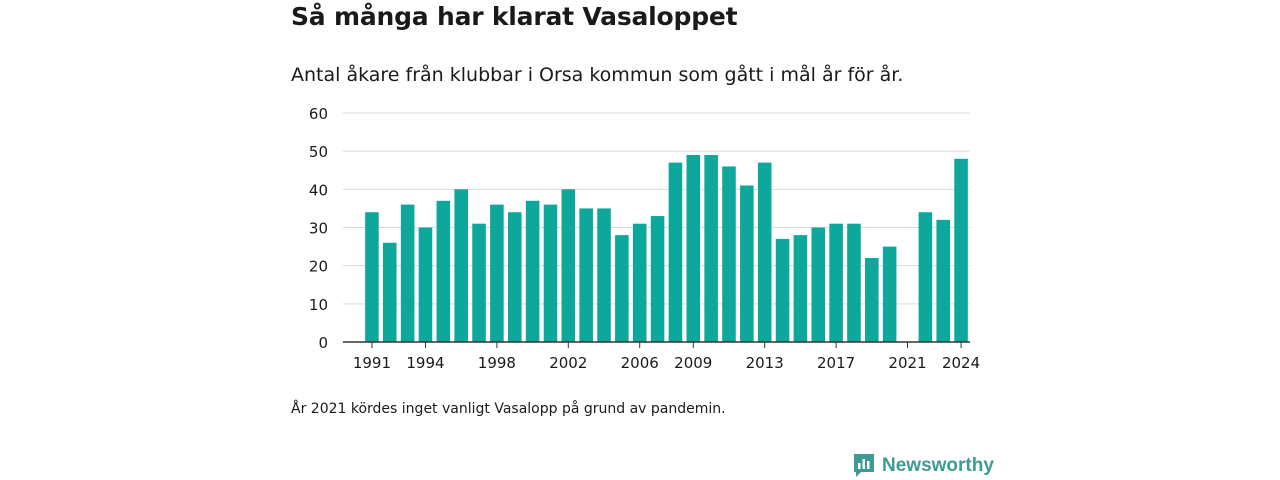 Image resolution: width=1280 pixels, height=480 pixels. I want to click on bar-2004, so click(604, 275).